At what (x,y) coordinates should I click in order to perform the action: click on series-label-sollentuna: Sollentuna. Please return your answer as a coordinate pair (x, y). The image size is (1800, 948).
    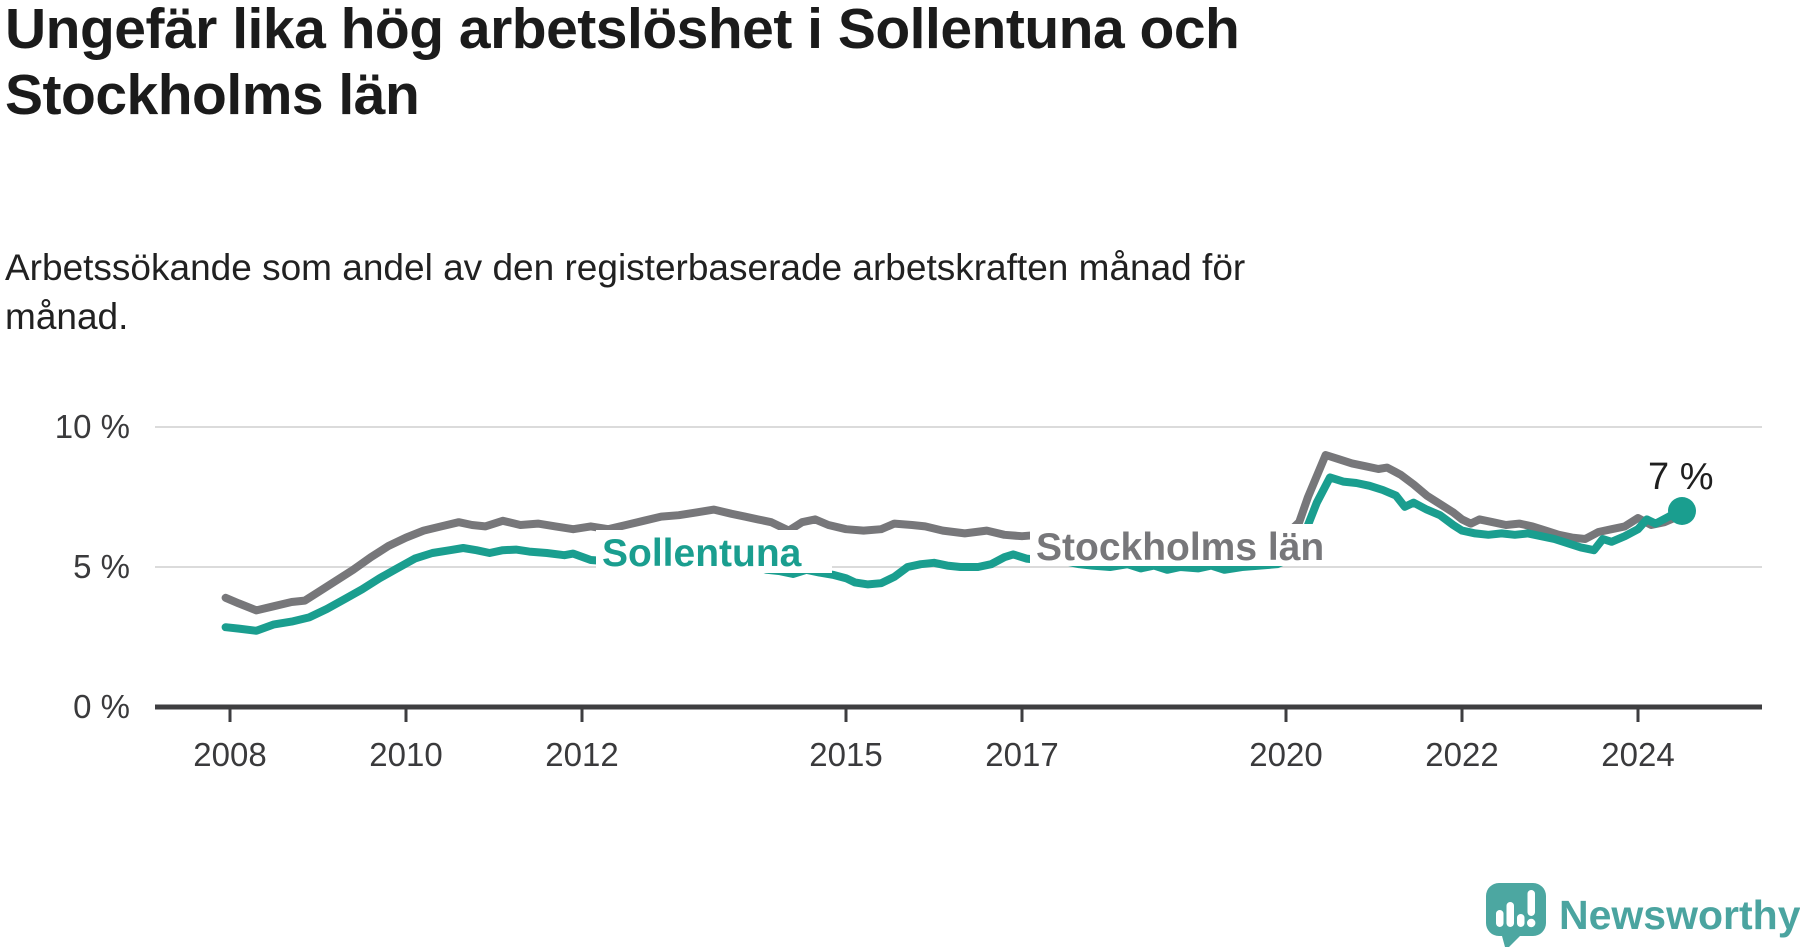
    Looking at the image, I should click on (702, 553).